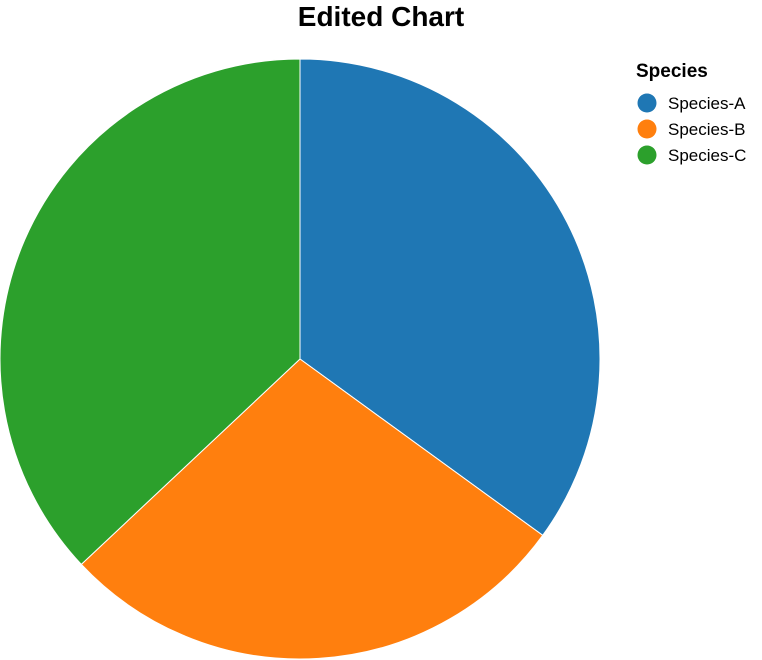 The image size is (762, 660). I want to click on legend: Species Species-A Species-B Species-C, so click(691, 113).